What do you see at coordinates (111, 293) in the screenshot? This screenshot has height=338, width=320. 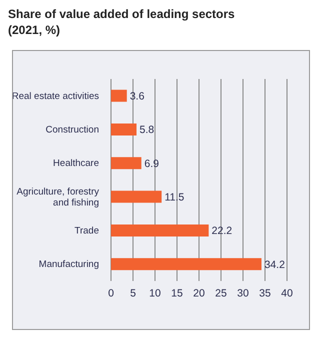 I see `x-tick-label: 0` at bounding box center [111, 293].